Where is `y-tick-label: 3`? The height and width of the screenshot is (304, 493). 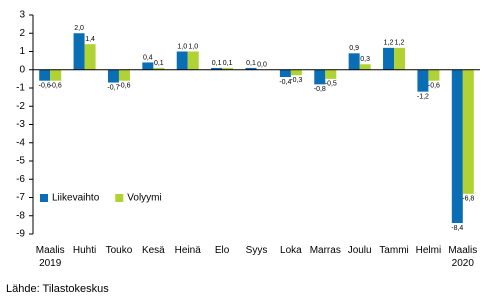 y-tick-label: 3 is located at coordinates (22, 15).